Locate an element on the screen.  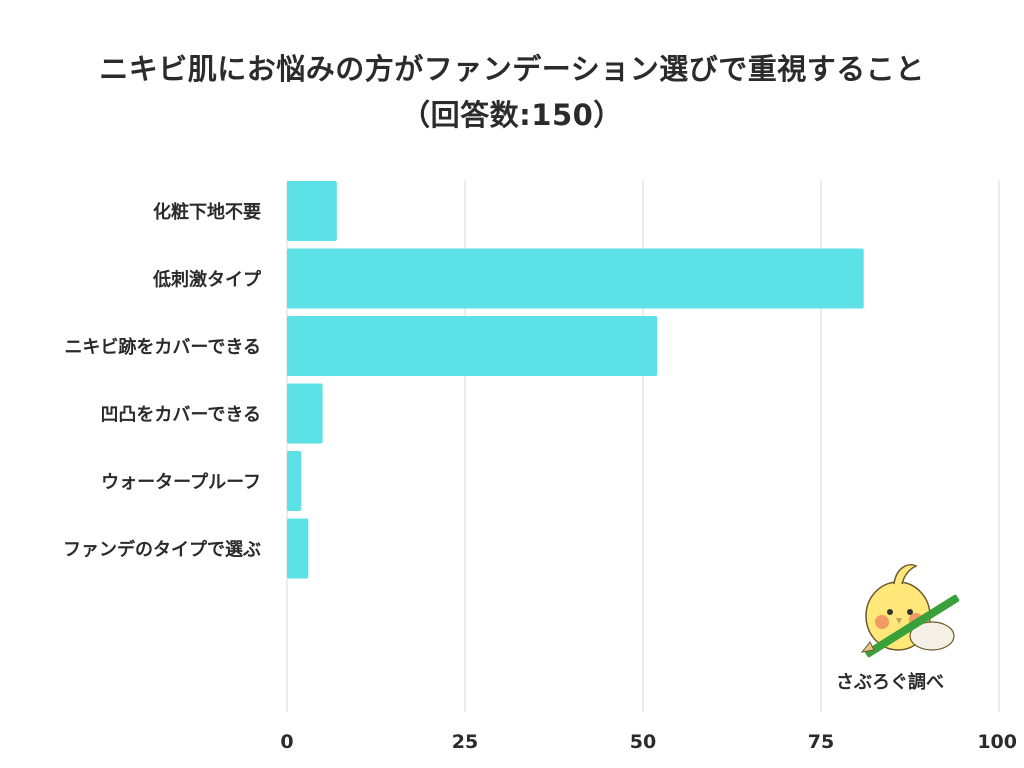
x-tick-label: 0 is located at coordinates (286, 742).